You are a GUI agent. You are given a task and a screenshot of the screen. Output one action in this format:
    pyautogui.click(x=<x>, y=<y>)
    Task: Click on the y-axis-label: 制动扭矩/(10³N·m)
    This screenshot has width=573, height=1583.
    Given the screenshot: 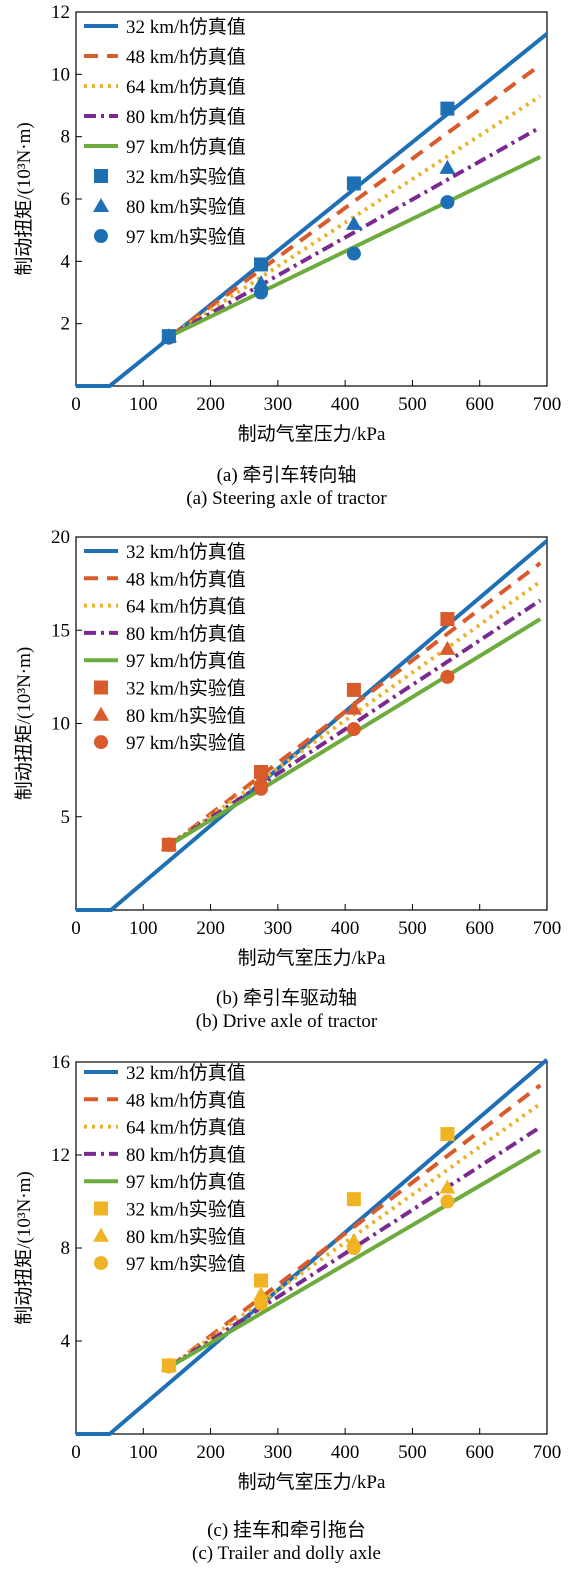 What is the action you would take?
    pyautogui.click(x=24, y=1247)
    